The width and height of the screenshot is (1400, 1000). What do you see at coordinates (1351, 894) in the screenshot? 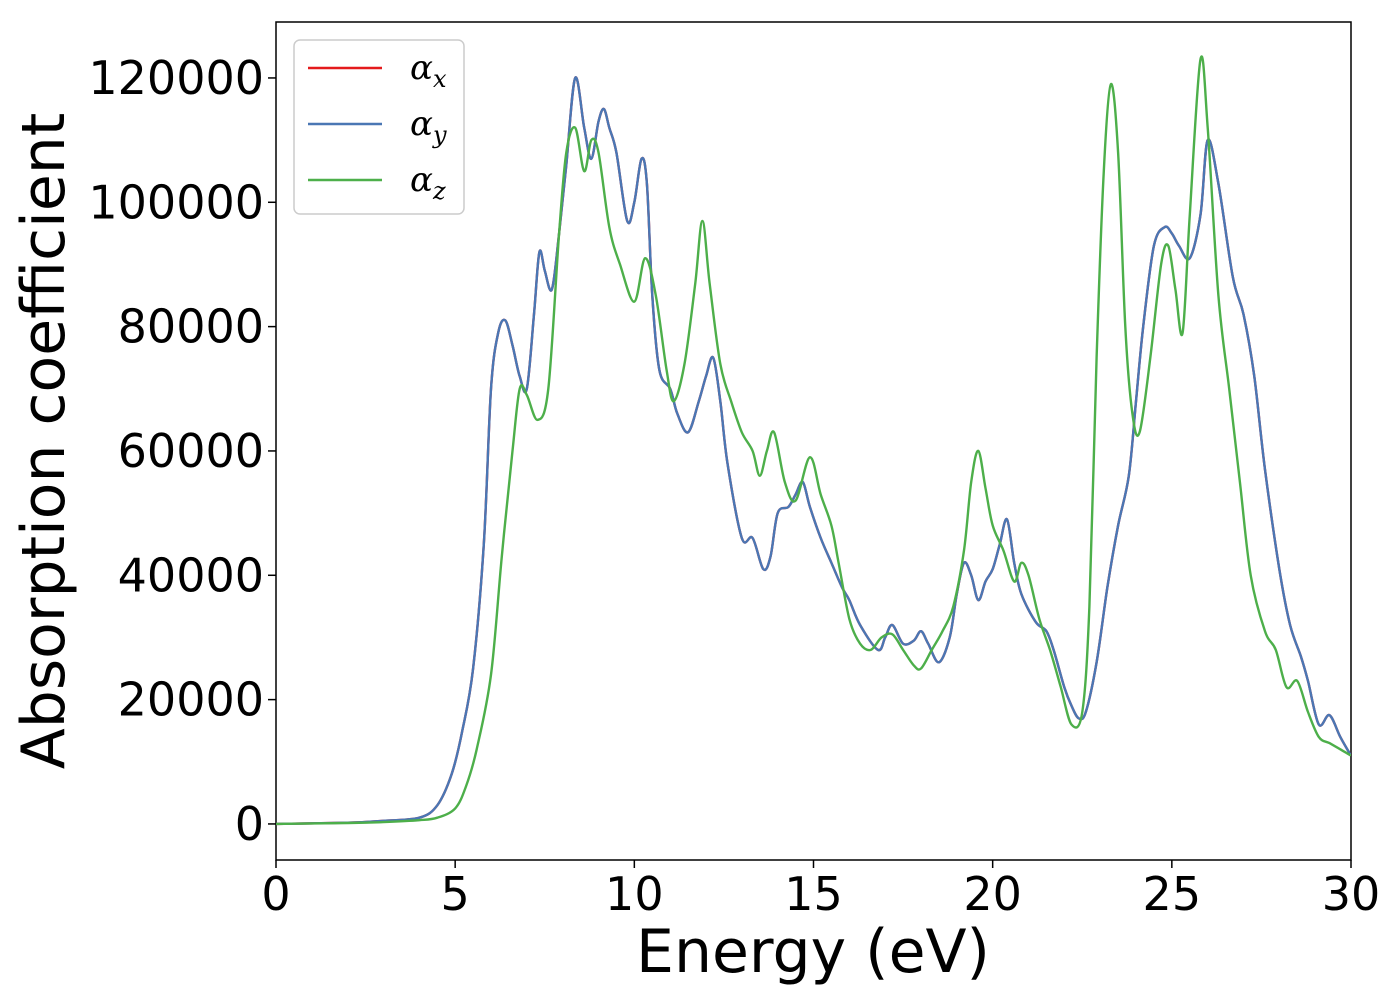
I see `x-tick-label: 30` at bounding box center [1351, 894].